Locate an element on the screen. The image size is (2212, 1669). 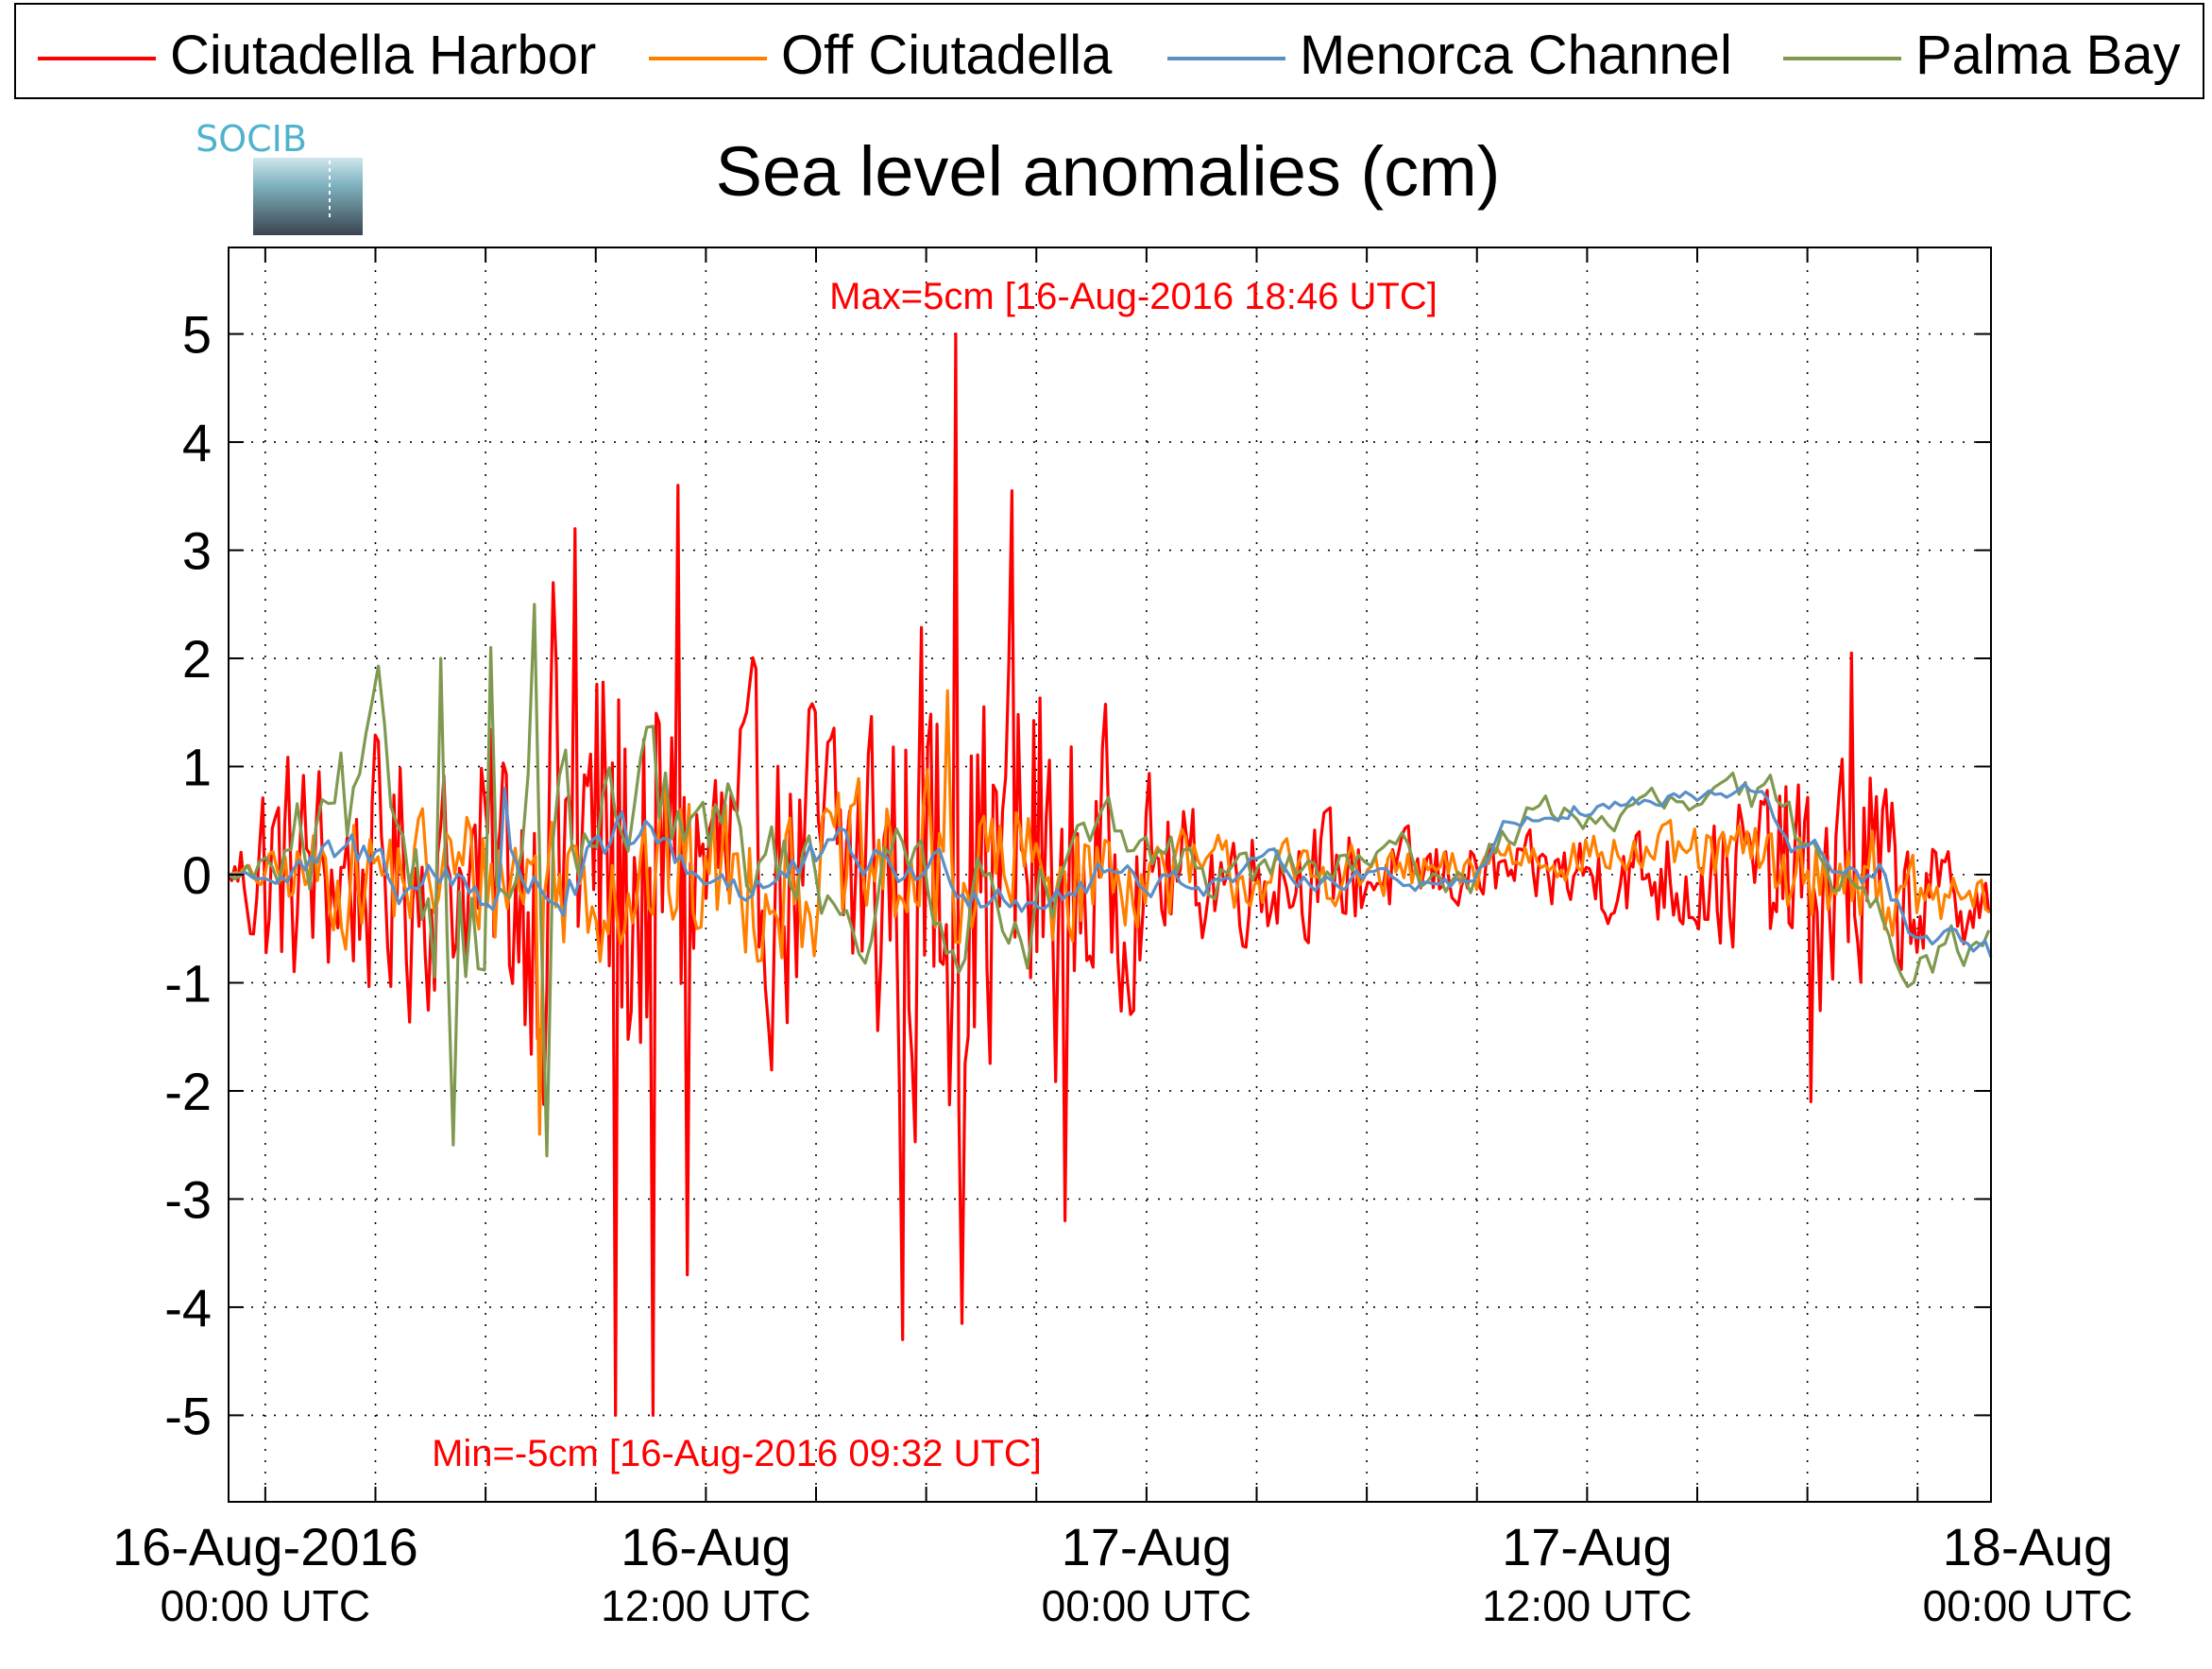
y-tick-label: -5 is located at coordinates (188, 1416).